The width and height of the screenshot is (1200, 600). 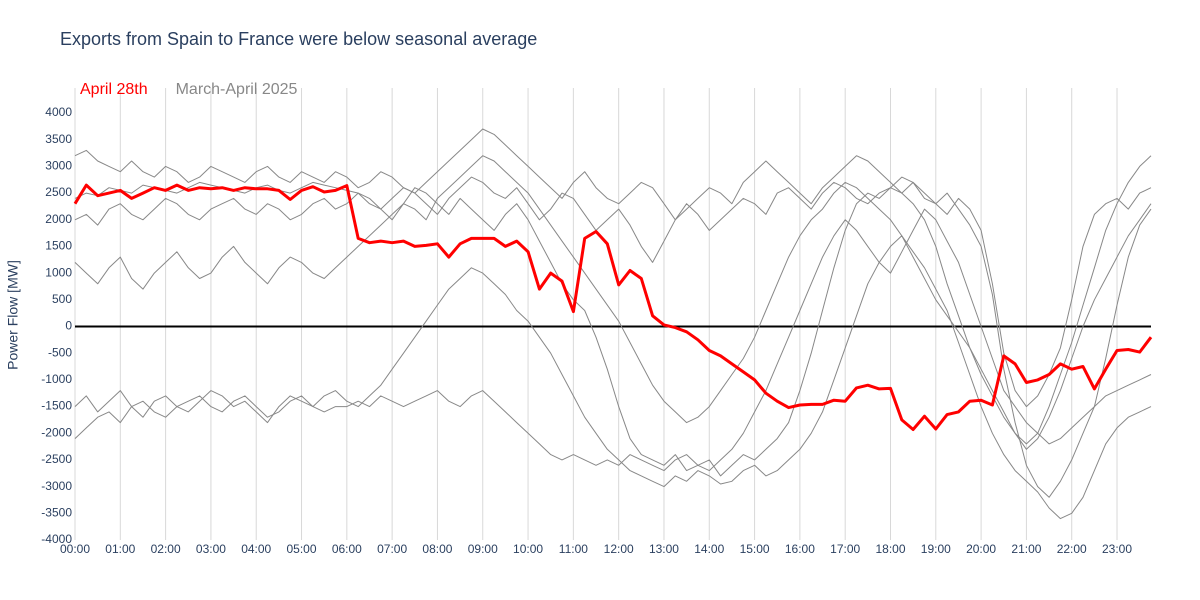 I want to click on x-tick-label: 09:00, so click(x=483, y=549).